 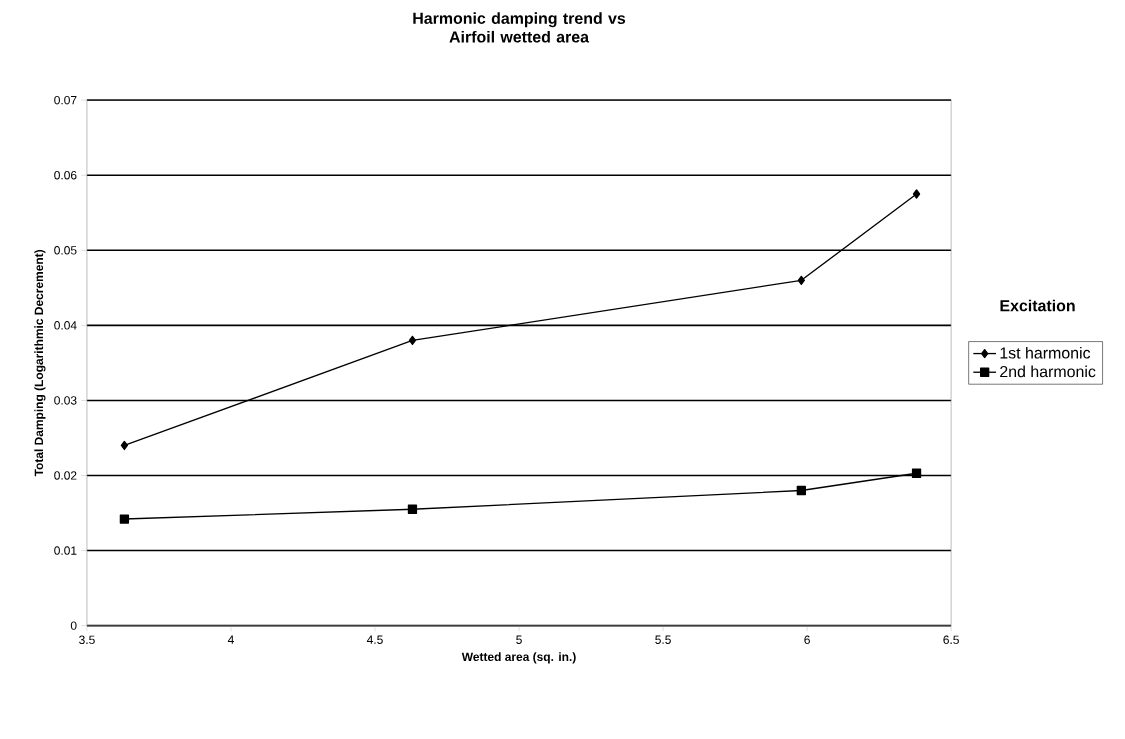 What do you see at coordinates (374, 639) in the screenshot?
I see `x-tick-label: 4.5` at bounding box center [374, 639].